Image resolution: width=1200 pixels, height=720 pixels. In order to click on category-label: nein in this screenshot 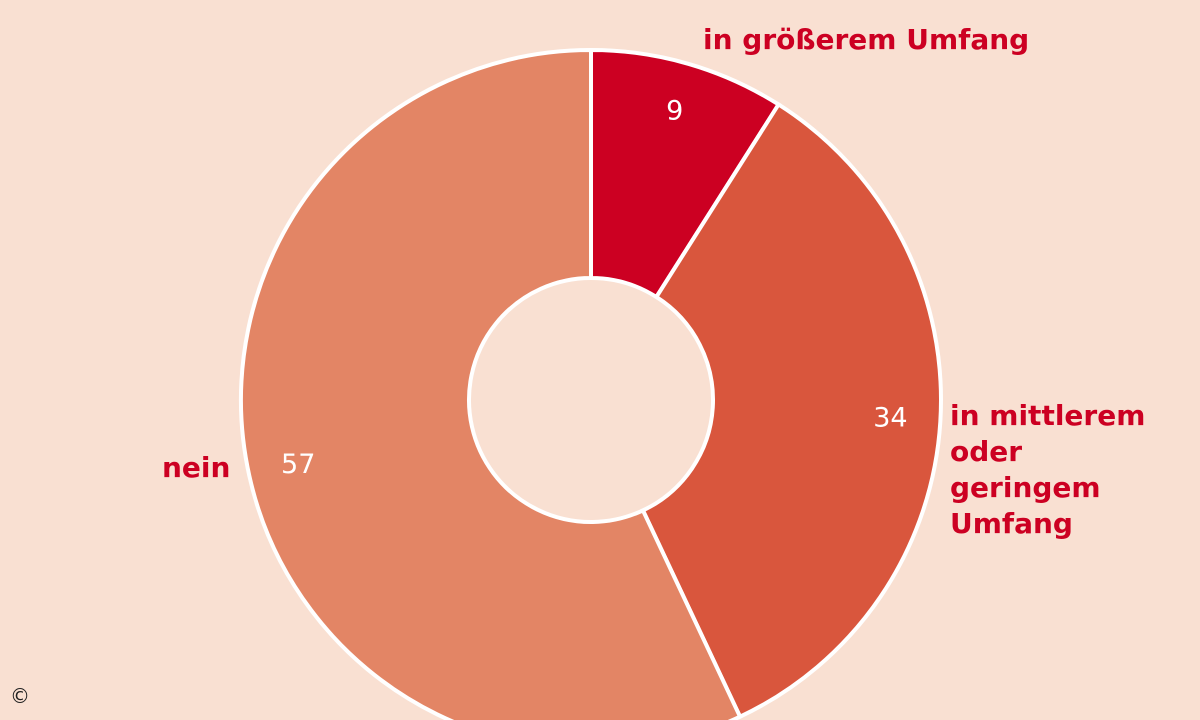, I will do `click(196, 467)`.